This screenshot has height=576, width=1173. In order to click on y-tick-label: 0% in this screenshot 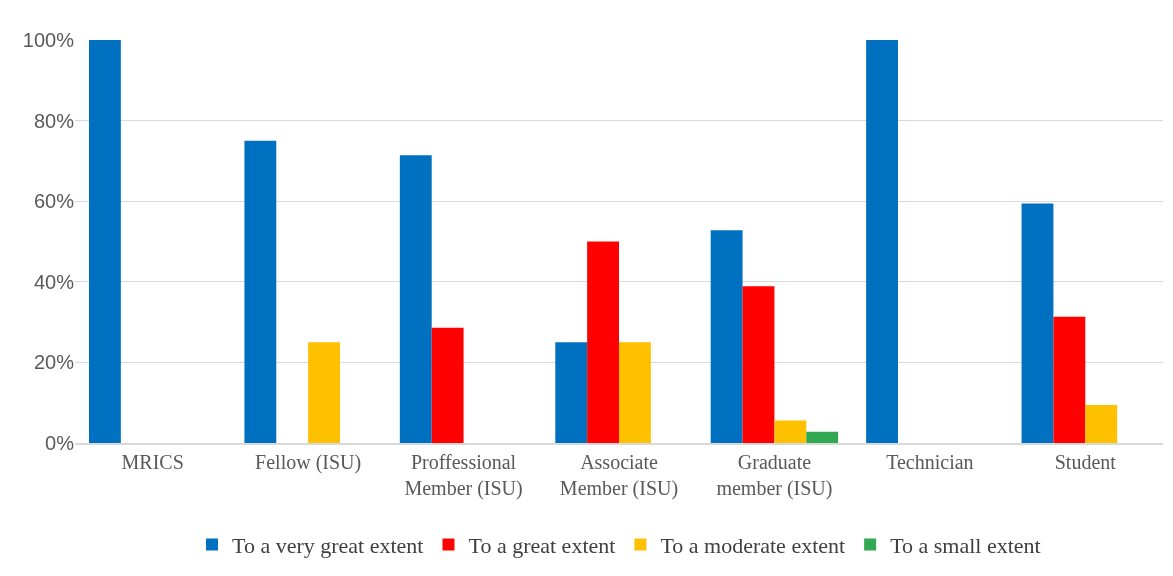, I will do `click(60, 443)`.